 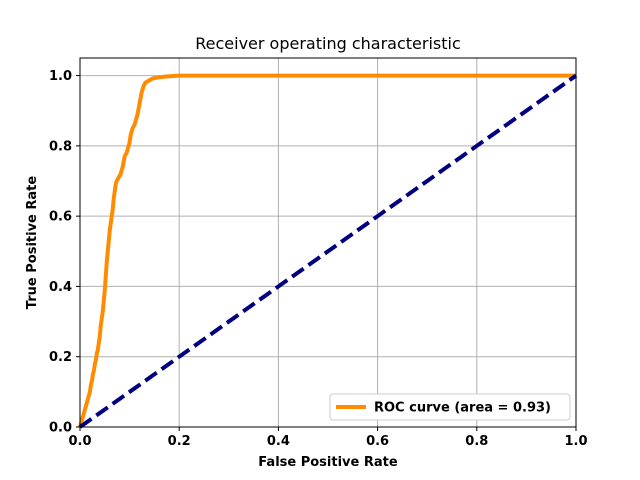 What do you see at coordinates (60, 428) in the screenshot?
I see `y-tick-label: 0.0` at bounding box center [60, 428].